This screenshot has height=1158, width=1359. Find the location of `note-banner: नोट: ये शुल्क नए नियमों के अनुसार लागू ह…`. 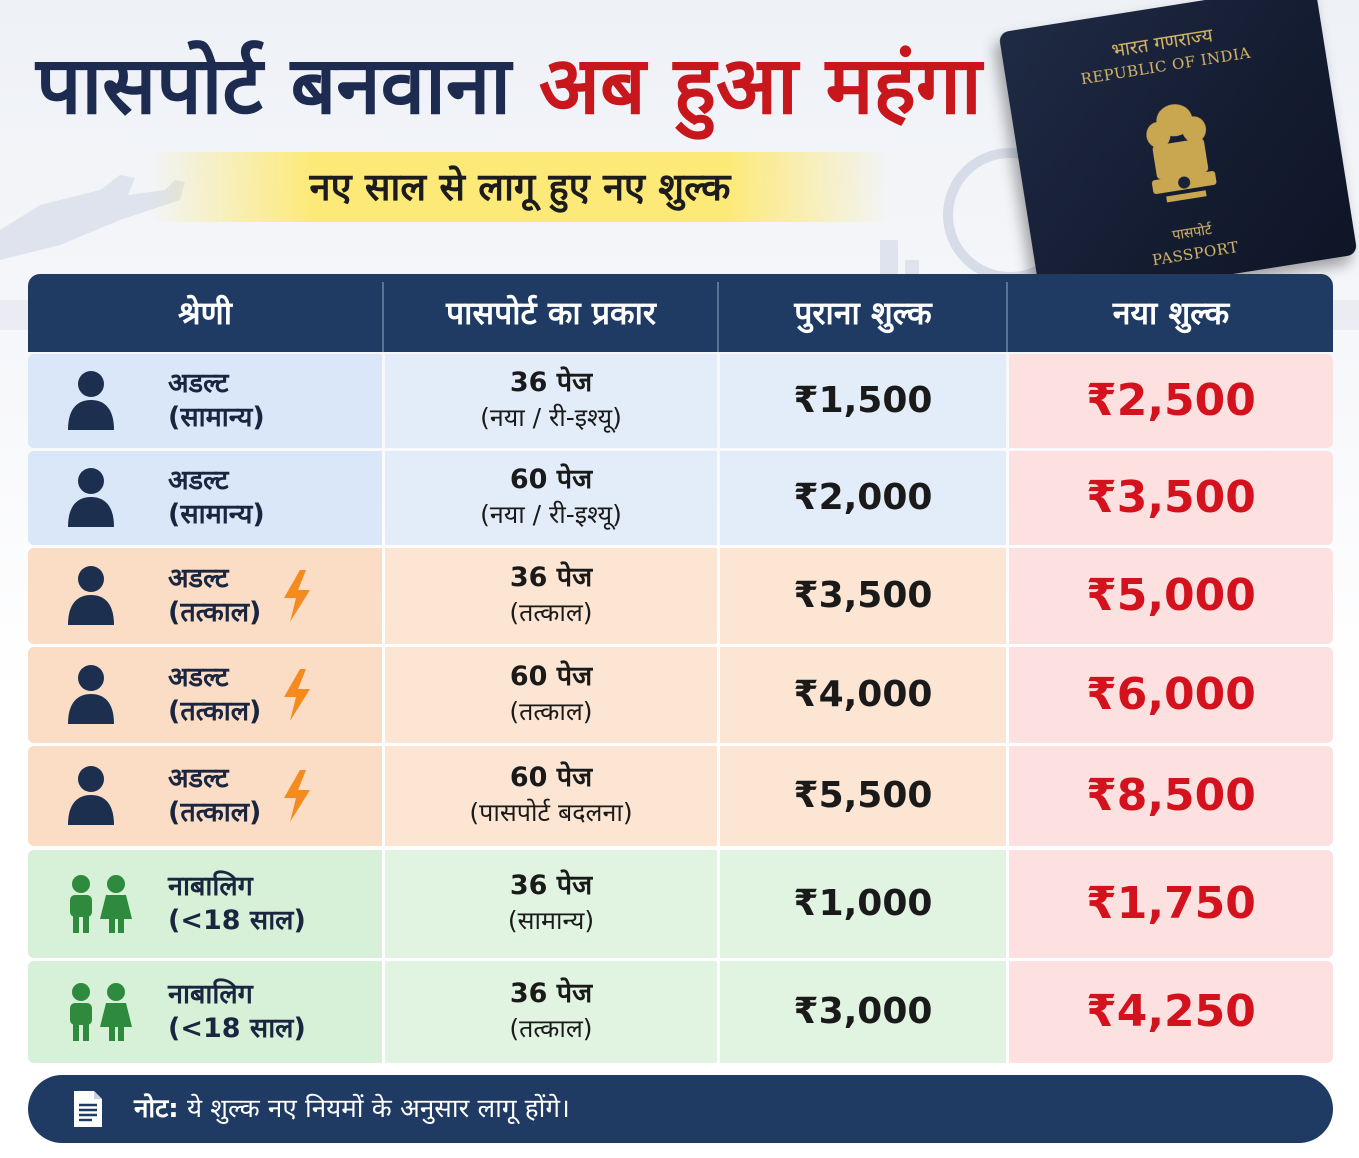

note-banner: नोट: ये शुल्क नए नियमों के अनुसार लागू ह… is located at coordinates (680, 1109).